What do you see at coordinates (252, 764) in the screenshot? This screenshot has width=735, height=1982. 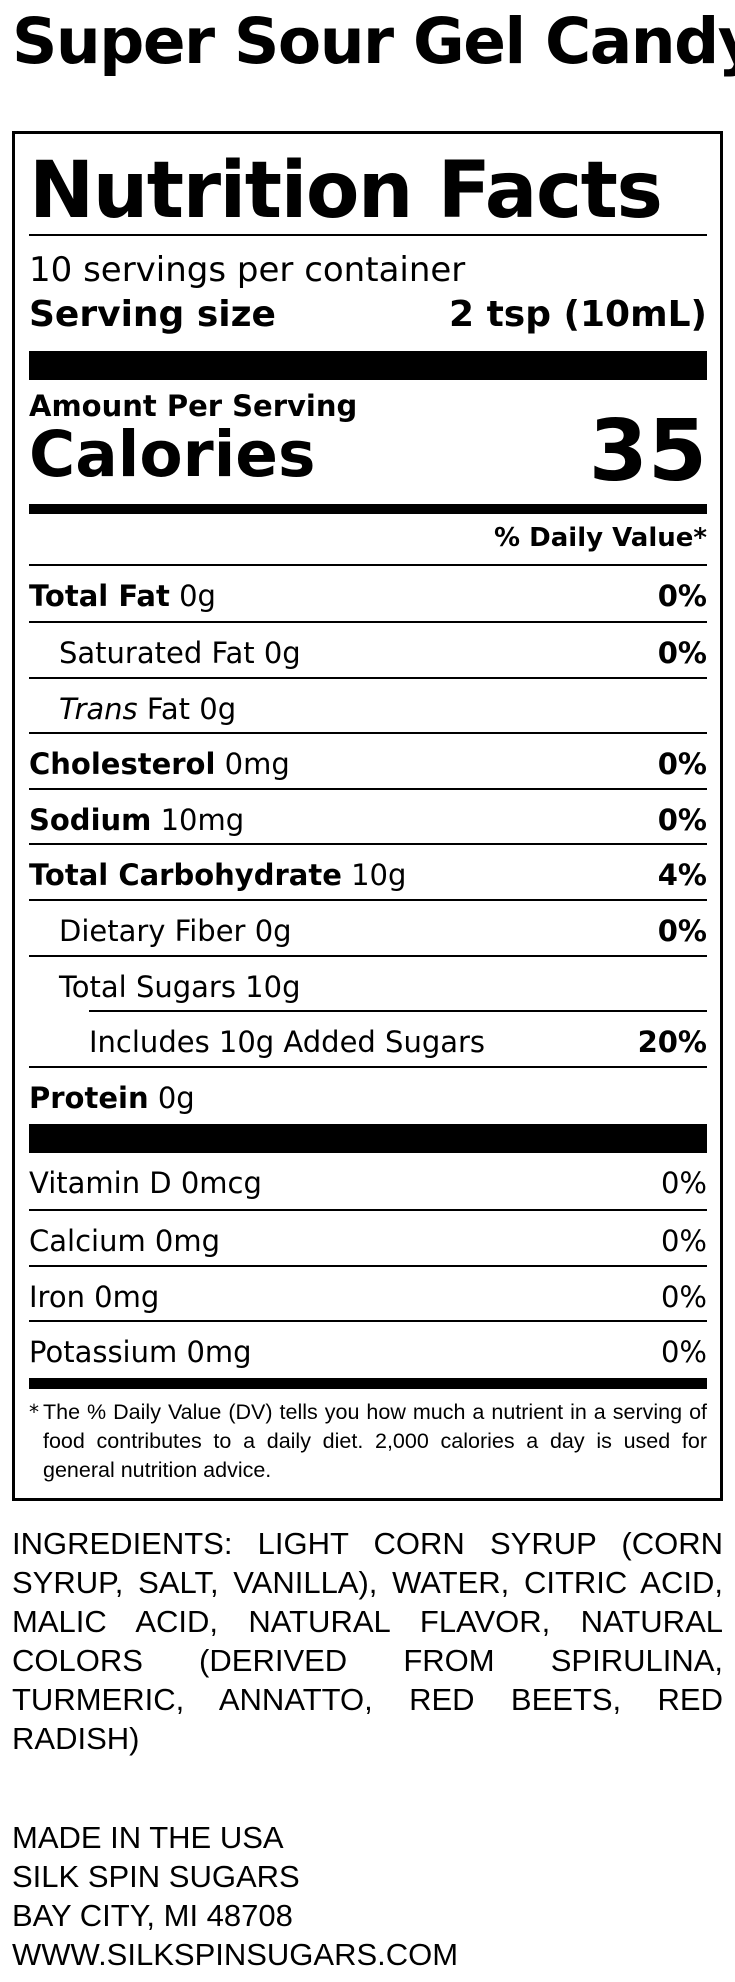 I see `nutrient-amount: 0mg` at bounding box center [252, 764].